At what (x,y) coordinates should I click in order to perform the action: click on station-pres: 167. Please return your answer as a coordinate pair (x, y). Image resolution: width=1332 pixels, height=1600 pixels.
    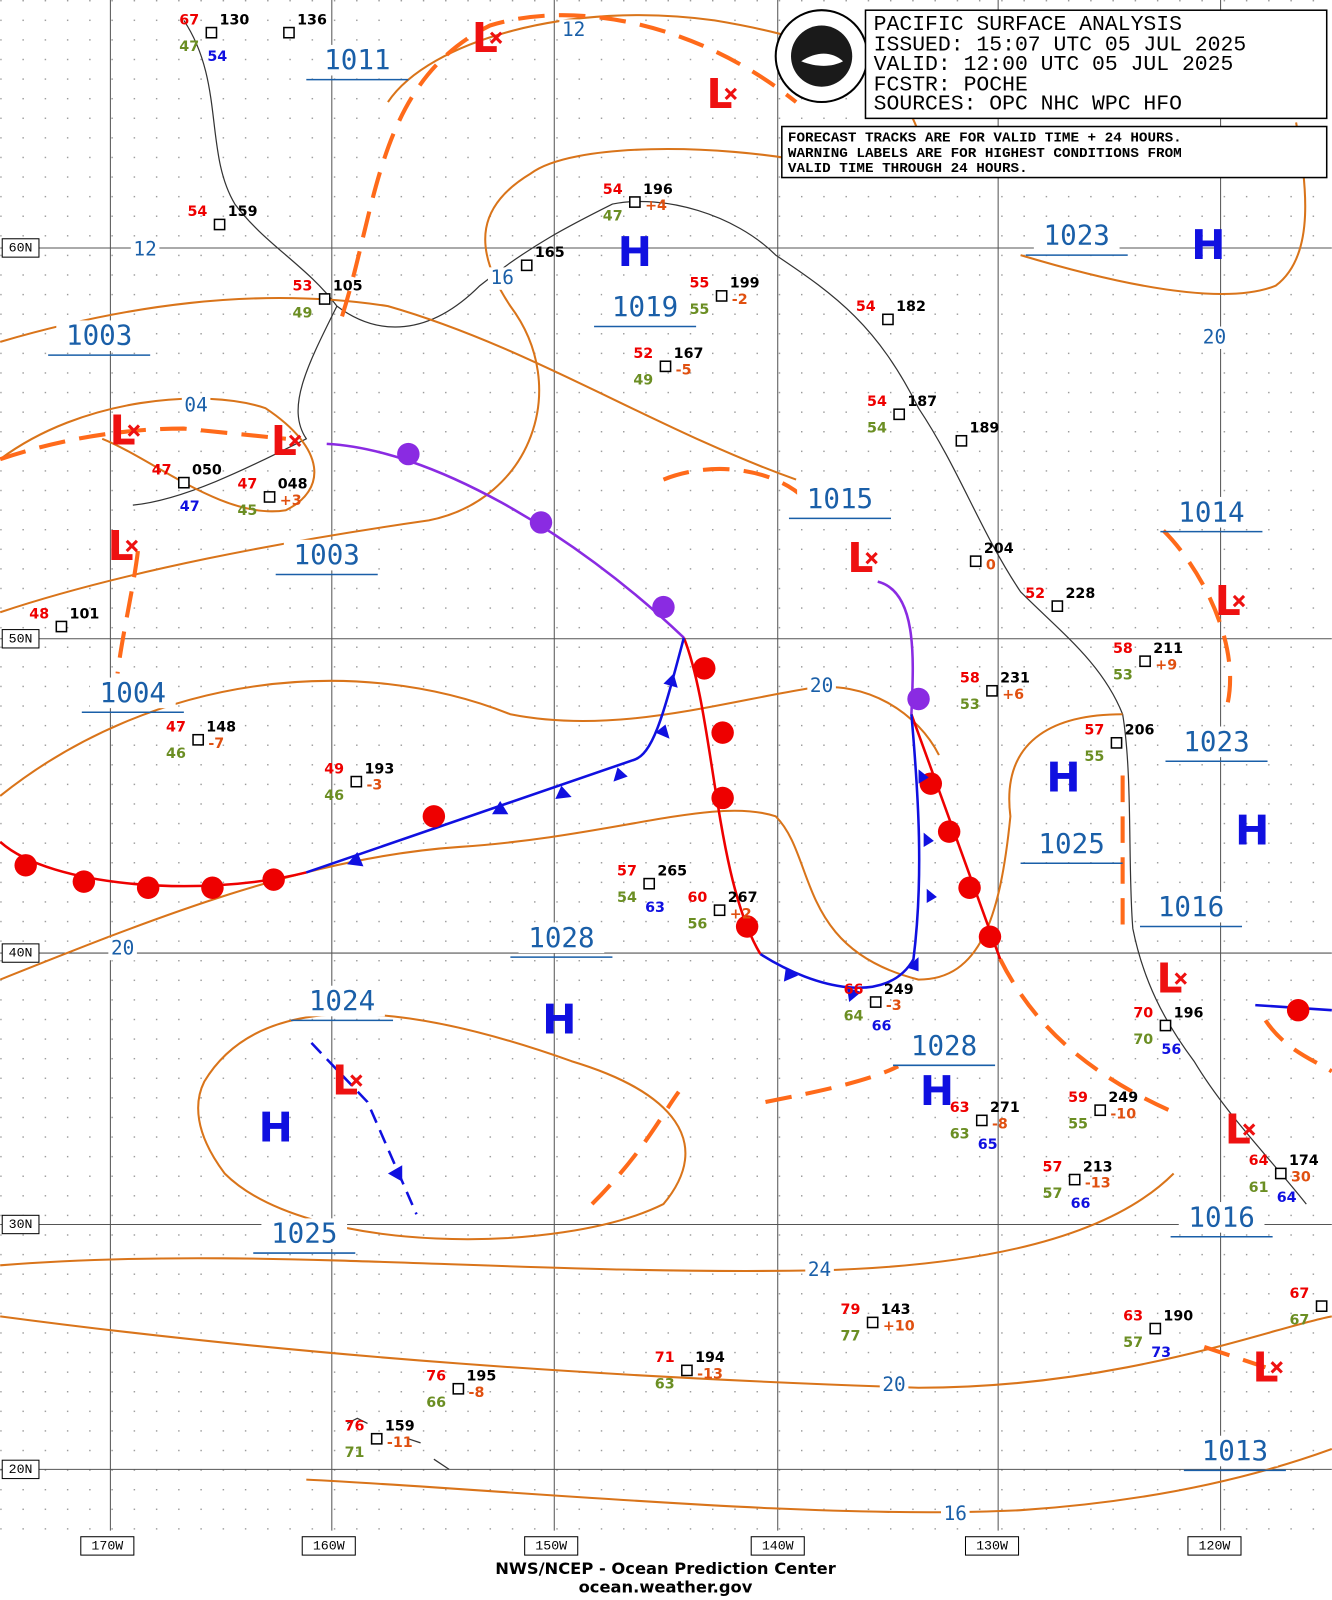
    Looking at the image, I should click on (689, 354).